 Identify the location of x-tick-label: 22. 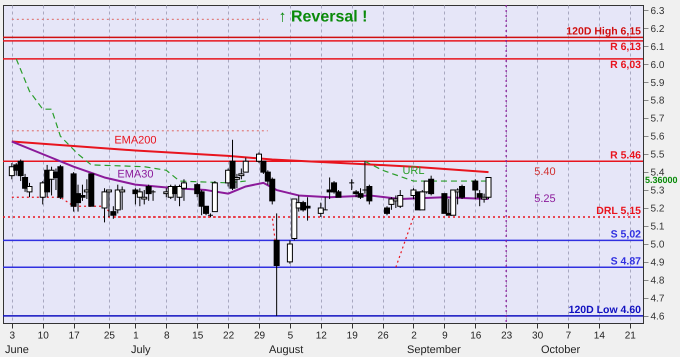
(229, 336).